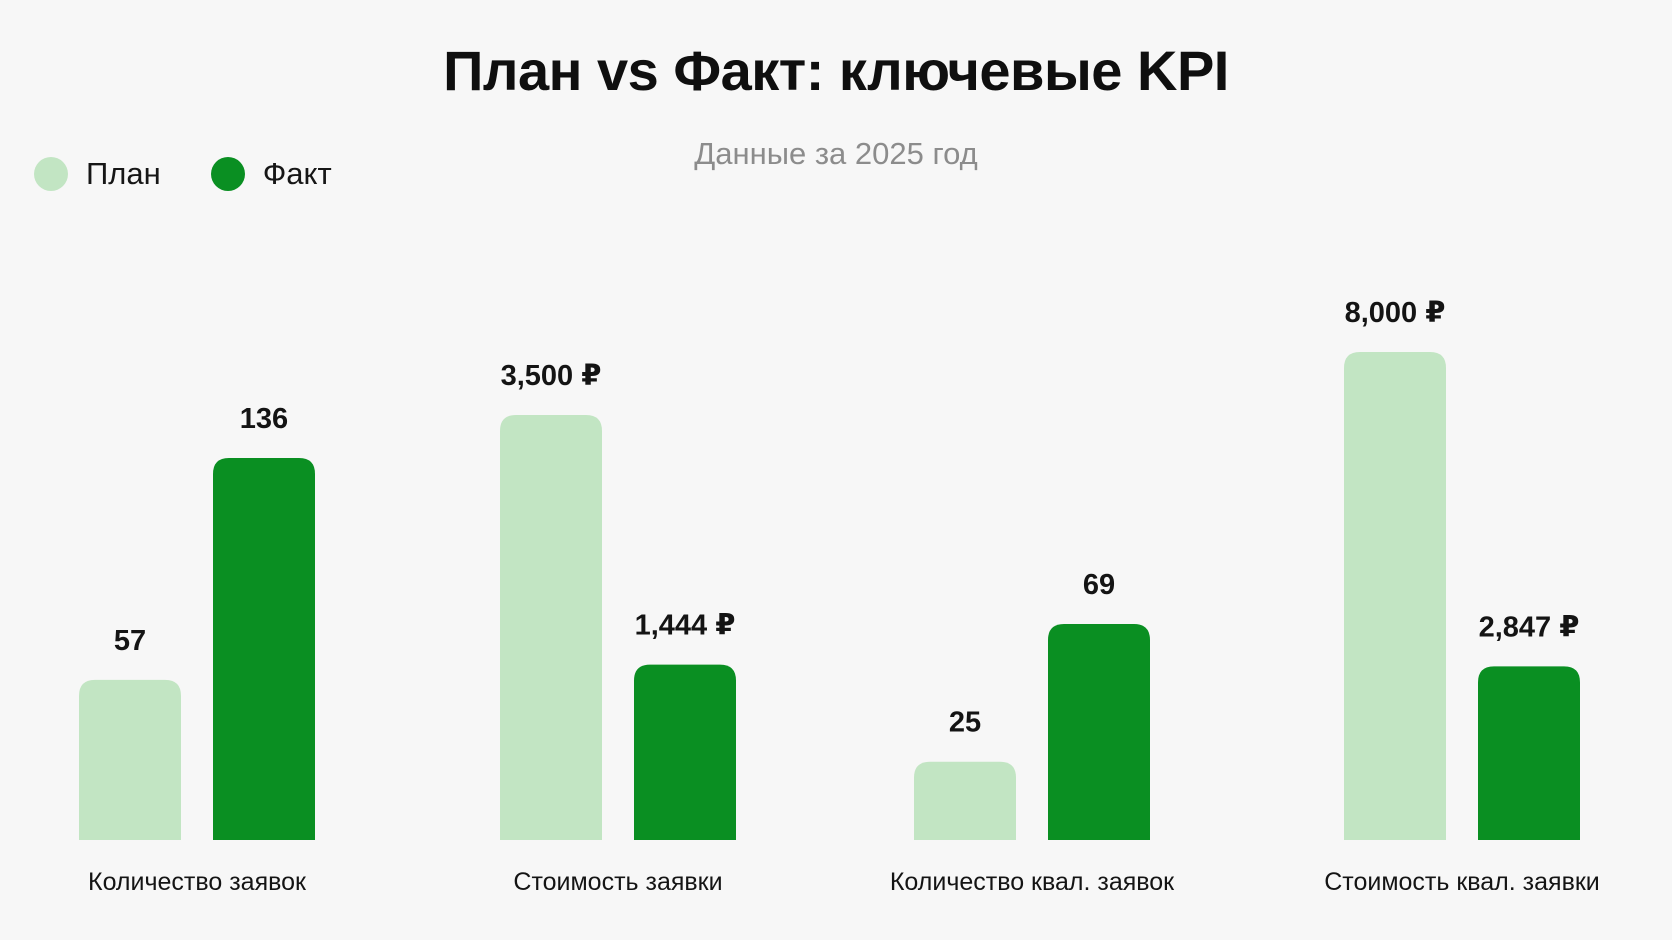  What do you see at coordinates (51, 174) in the screenshot?
I see `legend-swatch-plan` at bounding box center [51, 174].